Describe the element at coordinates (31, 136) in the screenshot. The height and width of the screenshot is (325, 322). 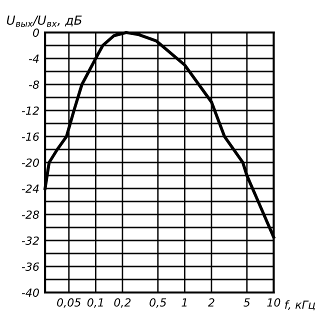
I see `y-tick-label: -16` at that location.